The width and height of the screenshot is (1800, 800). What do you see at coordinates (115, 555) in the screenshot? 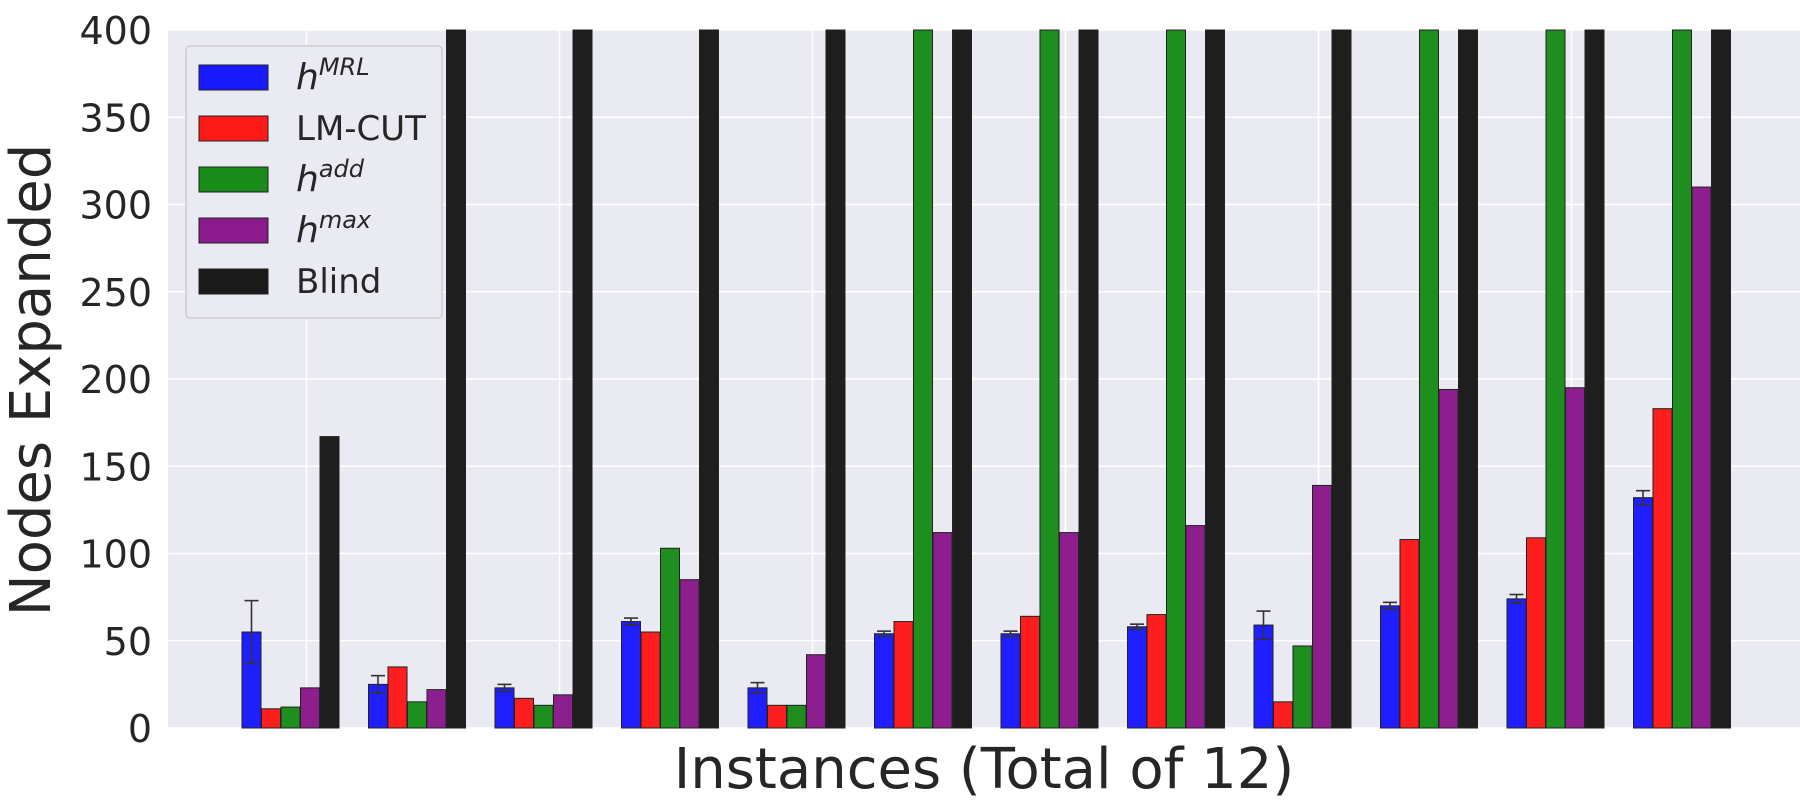
I see `y-tick-label: 100` at bounding box center [115, 555].